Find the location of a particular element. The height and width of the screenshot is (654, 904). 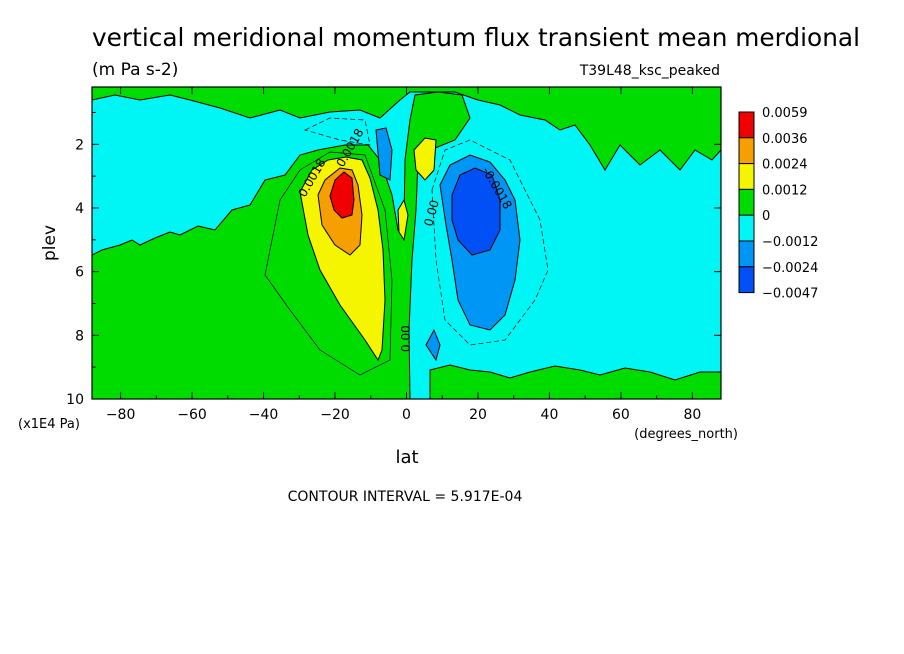

colorbar-label: 0.0024 is located at coordinates (785, 165).